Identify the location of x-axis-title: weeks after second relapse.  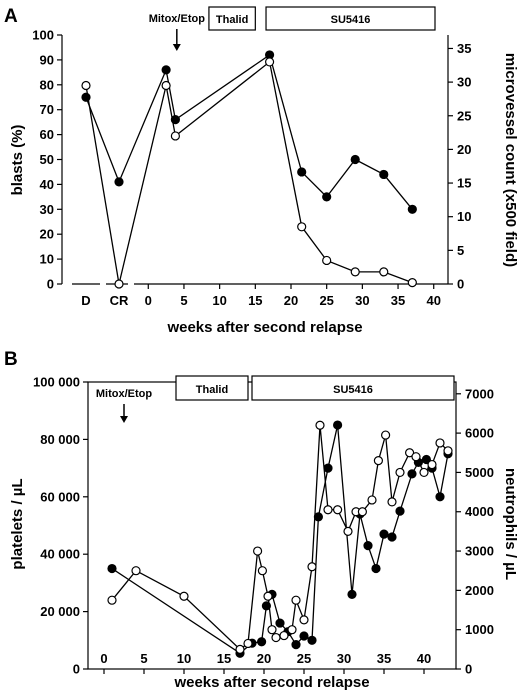
(264, 327).